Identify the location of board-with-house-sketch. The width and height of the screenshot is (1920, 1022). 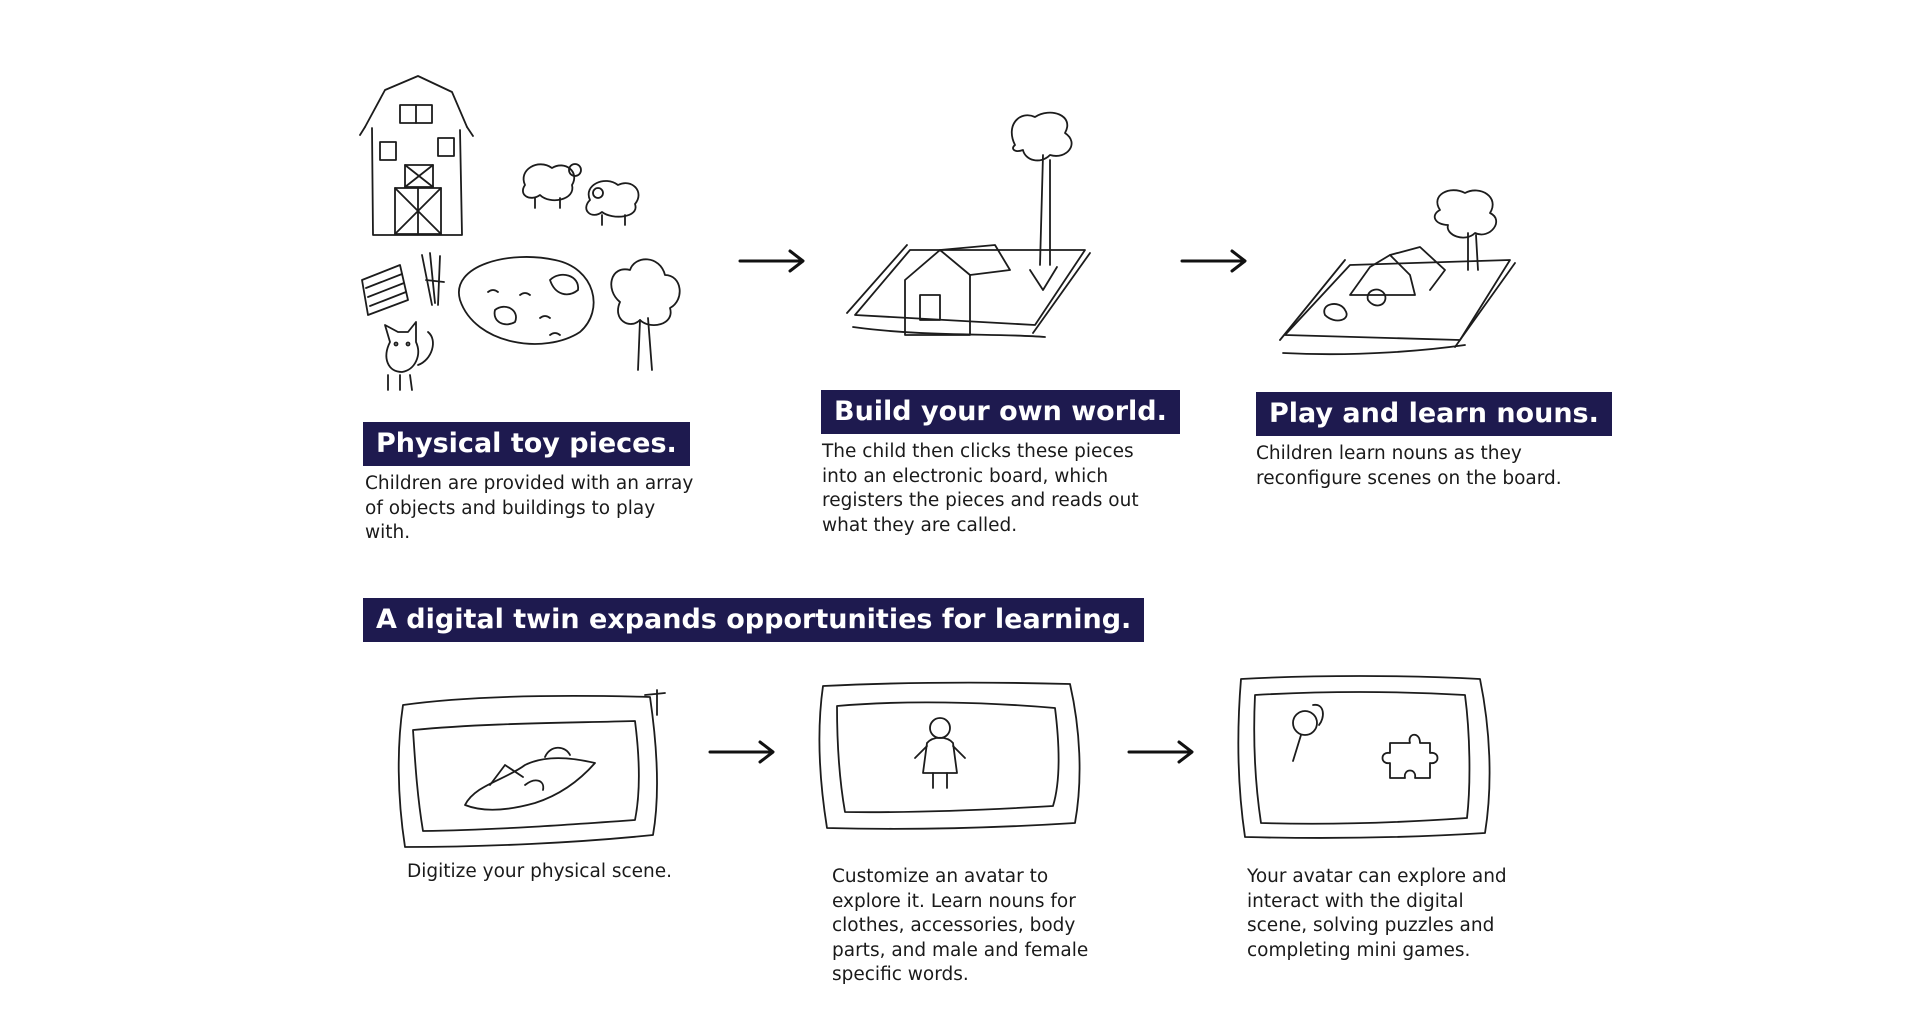
(968, 224).